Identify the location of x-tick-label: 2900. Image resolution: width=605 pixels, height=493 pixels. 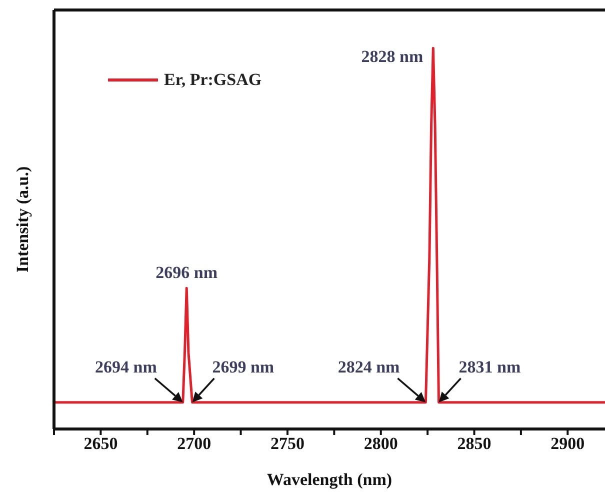
(567, 444).